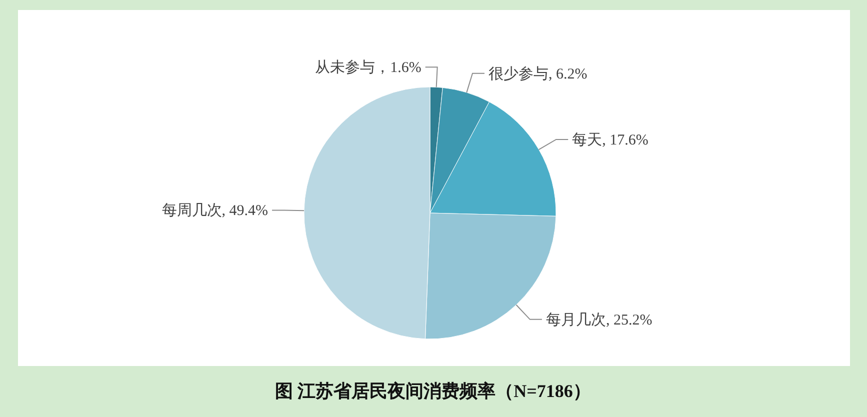 The image size is (867, 417). Describe the element at coordinates (576, 319) in the screenshot. I see `slice-label: 每月几次` at that location.